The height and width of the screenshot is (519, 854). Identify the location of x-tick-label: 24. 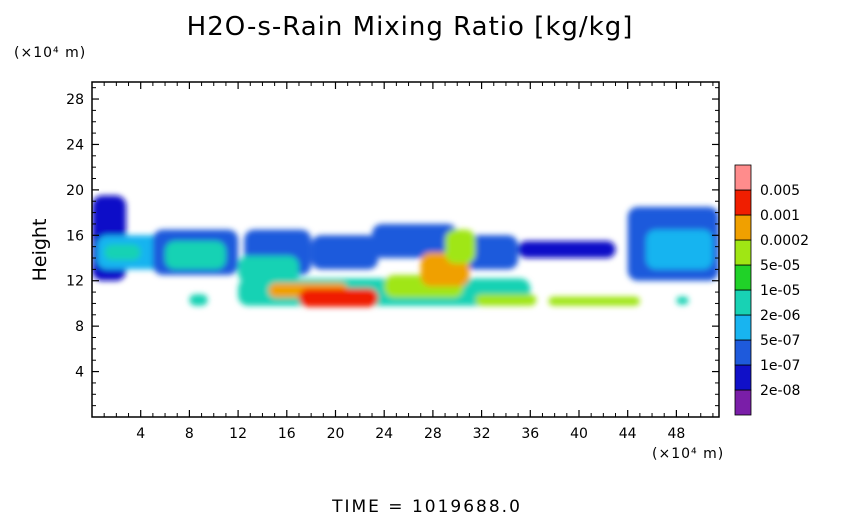
(384, 434).